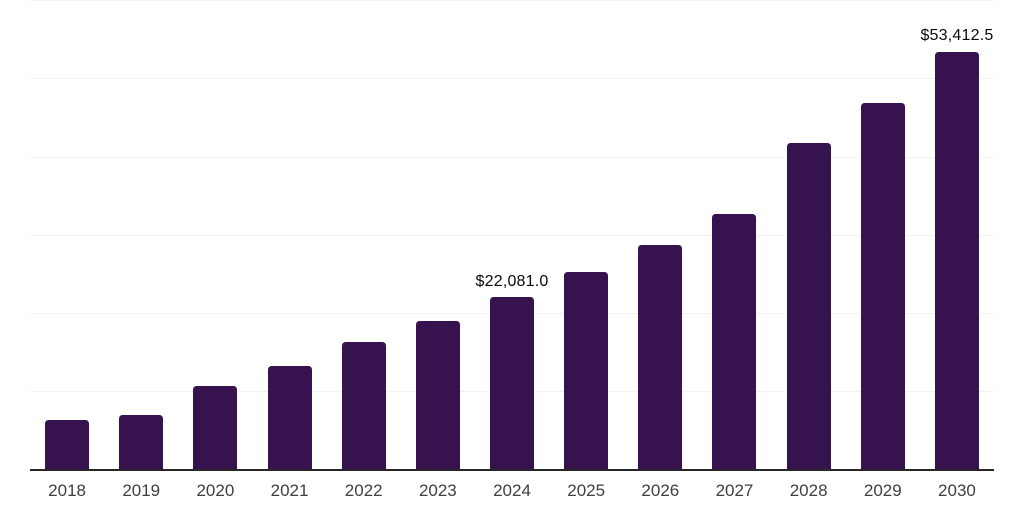 Image resolution: width=1024 pixels, height=512 pixels. I want to click on bar-2028, so click(808, 306).